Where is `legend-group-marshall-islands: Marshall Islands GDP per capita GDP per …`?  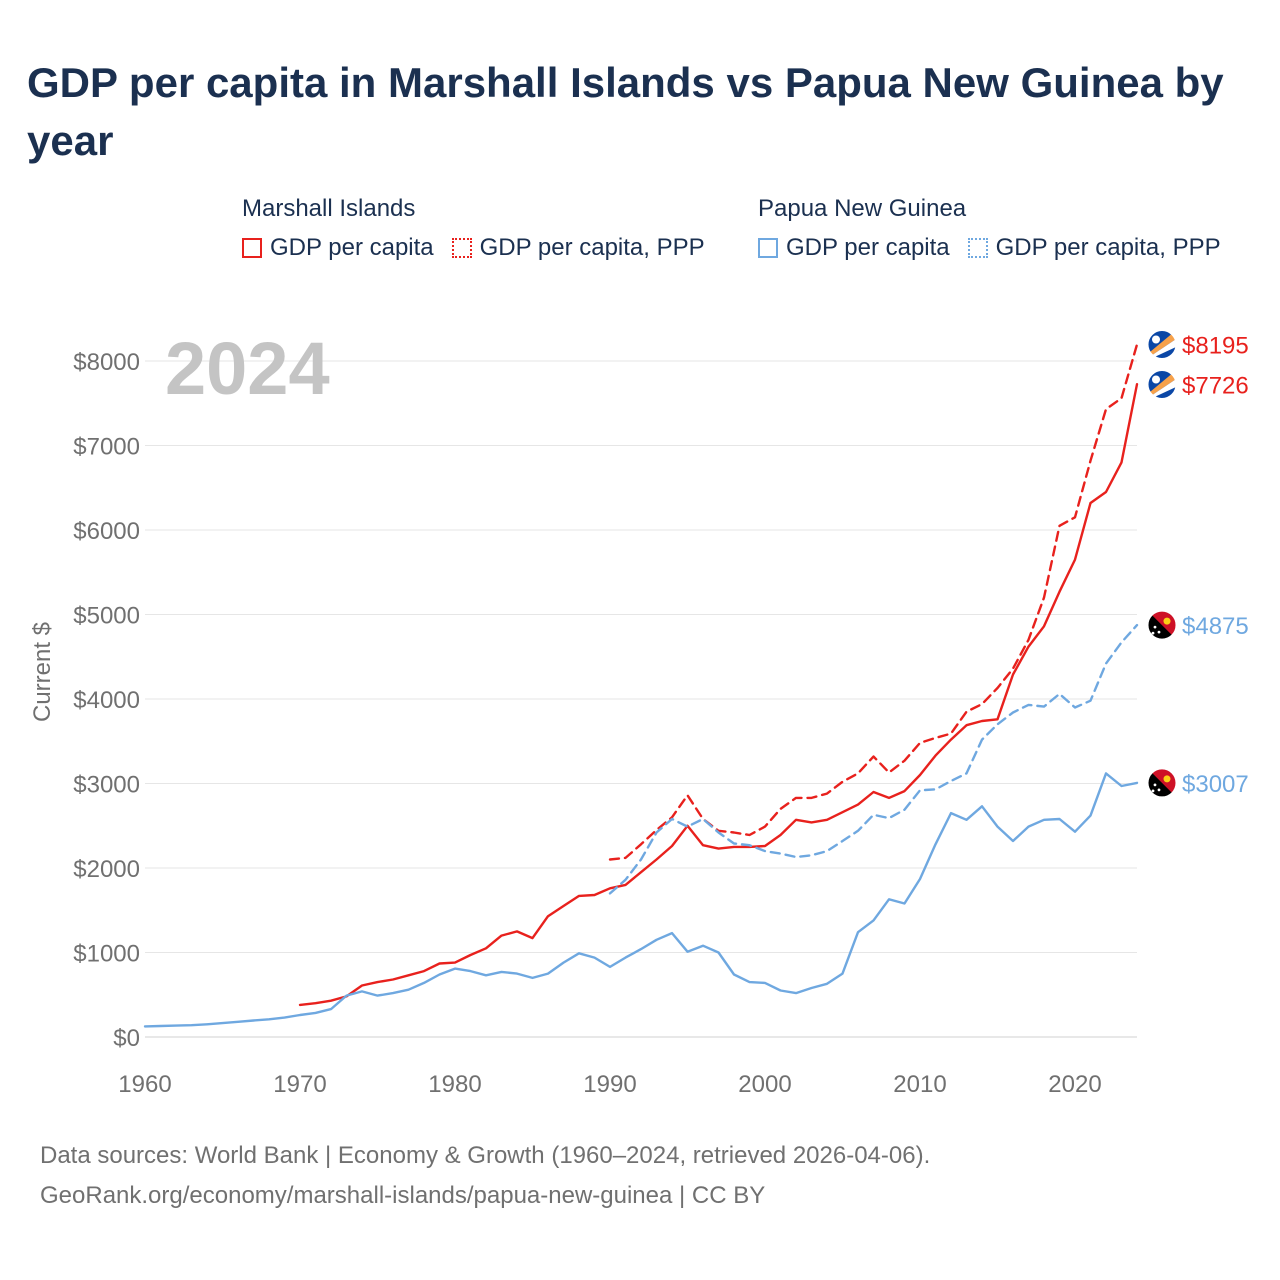 legend-group-marshall-islands: Marshall Islands GDP per capita GDP per … is located at coordinates (473, 228).